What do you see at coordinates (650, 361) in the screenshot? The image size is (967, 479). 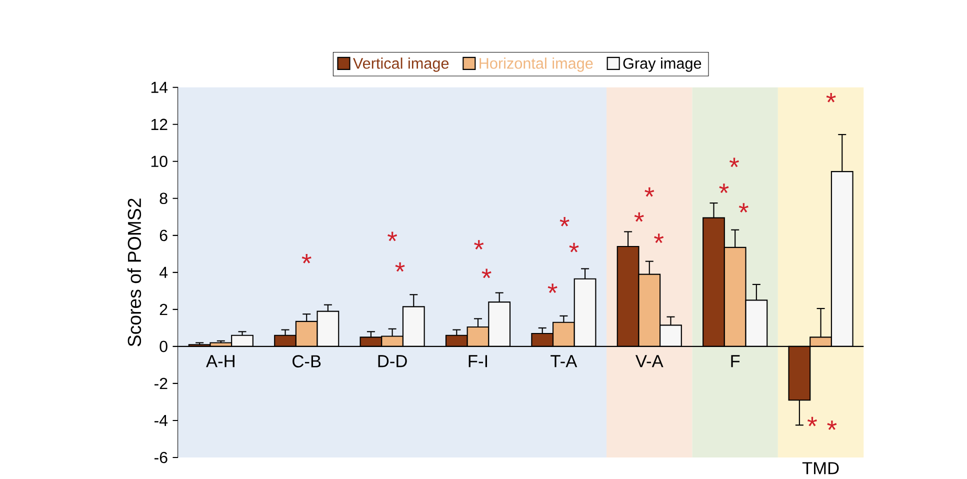 I see `x-tick-label: V-A` at bounding box center [650, 361].